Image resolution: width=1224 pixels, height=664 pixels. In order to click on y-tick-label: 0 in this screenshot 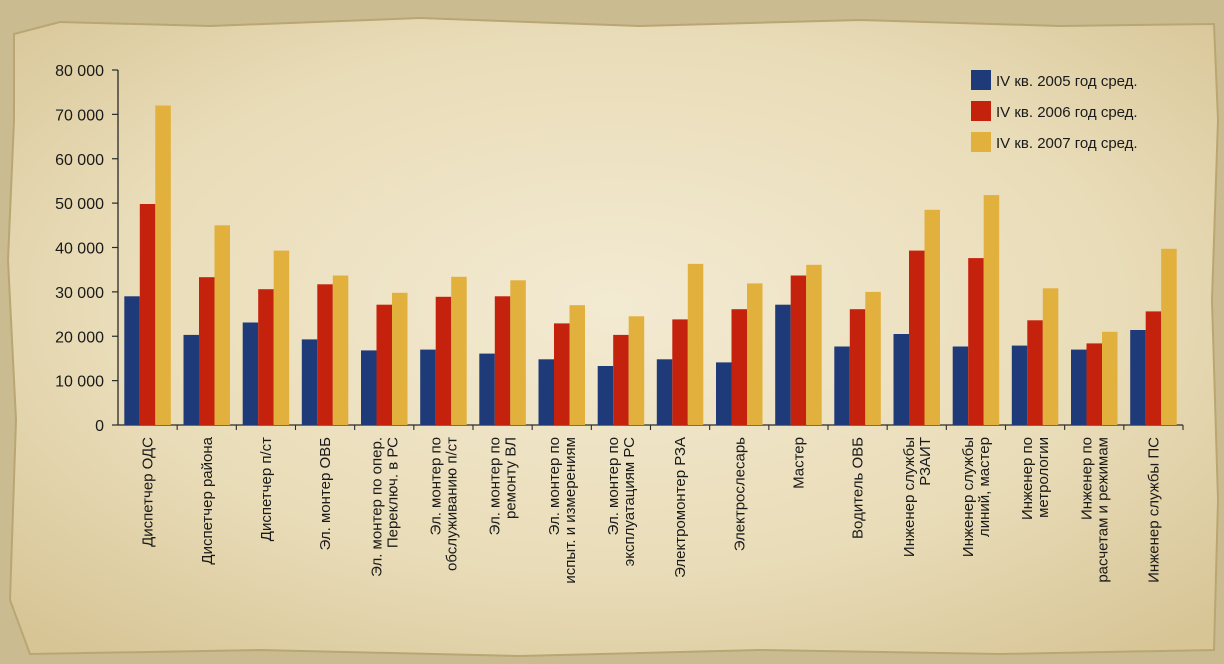, I will do `click(99, 426)`.